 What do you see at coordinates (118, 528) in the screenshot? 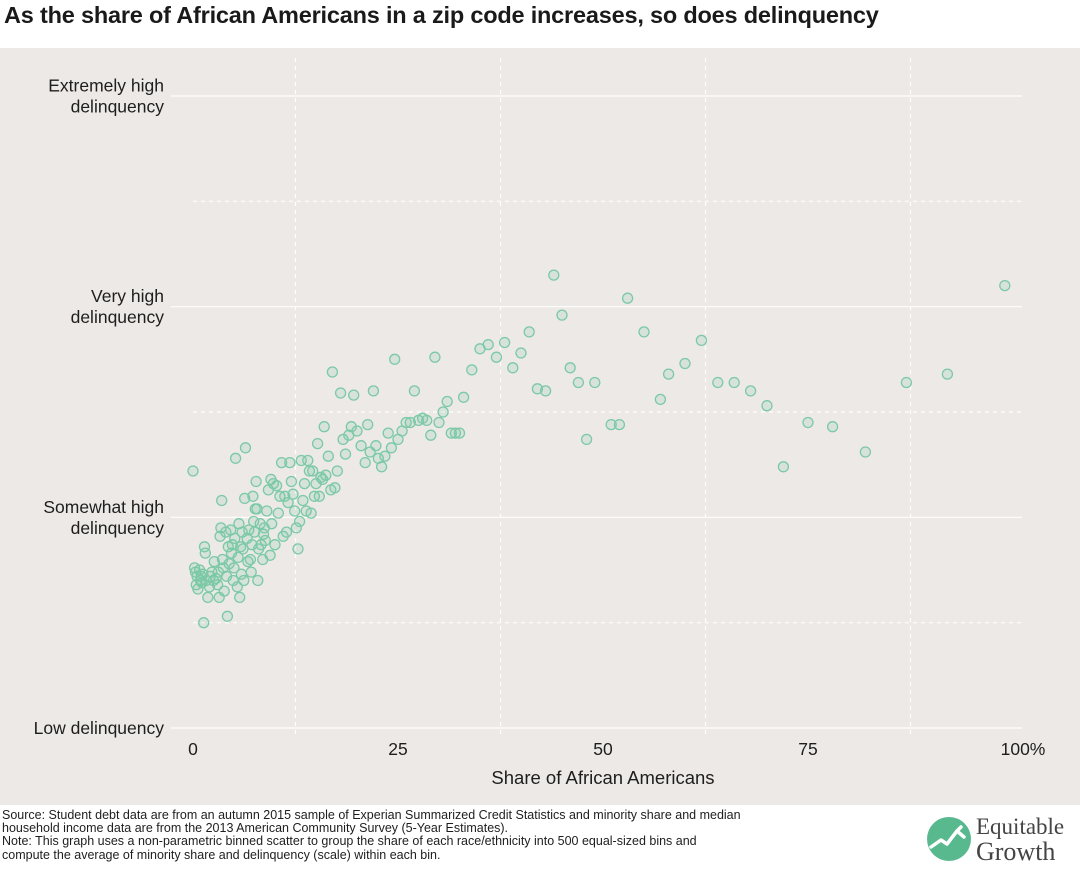
I see `y-tick-label: delinquency` at bounding box center [118, 528].